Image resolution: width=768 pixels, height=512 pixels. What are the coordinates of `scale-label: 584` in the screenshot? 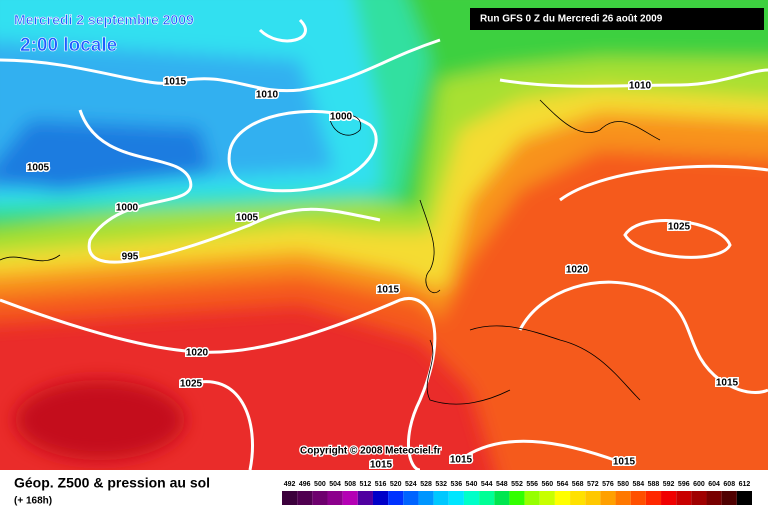 It's located at (638, 484).